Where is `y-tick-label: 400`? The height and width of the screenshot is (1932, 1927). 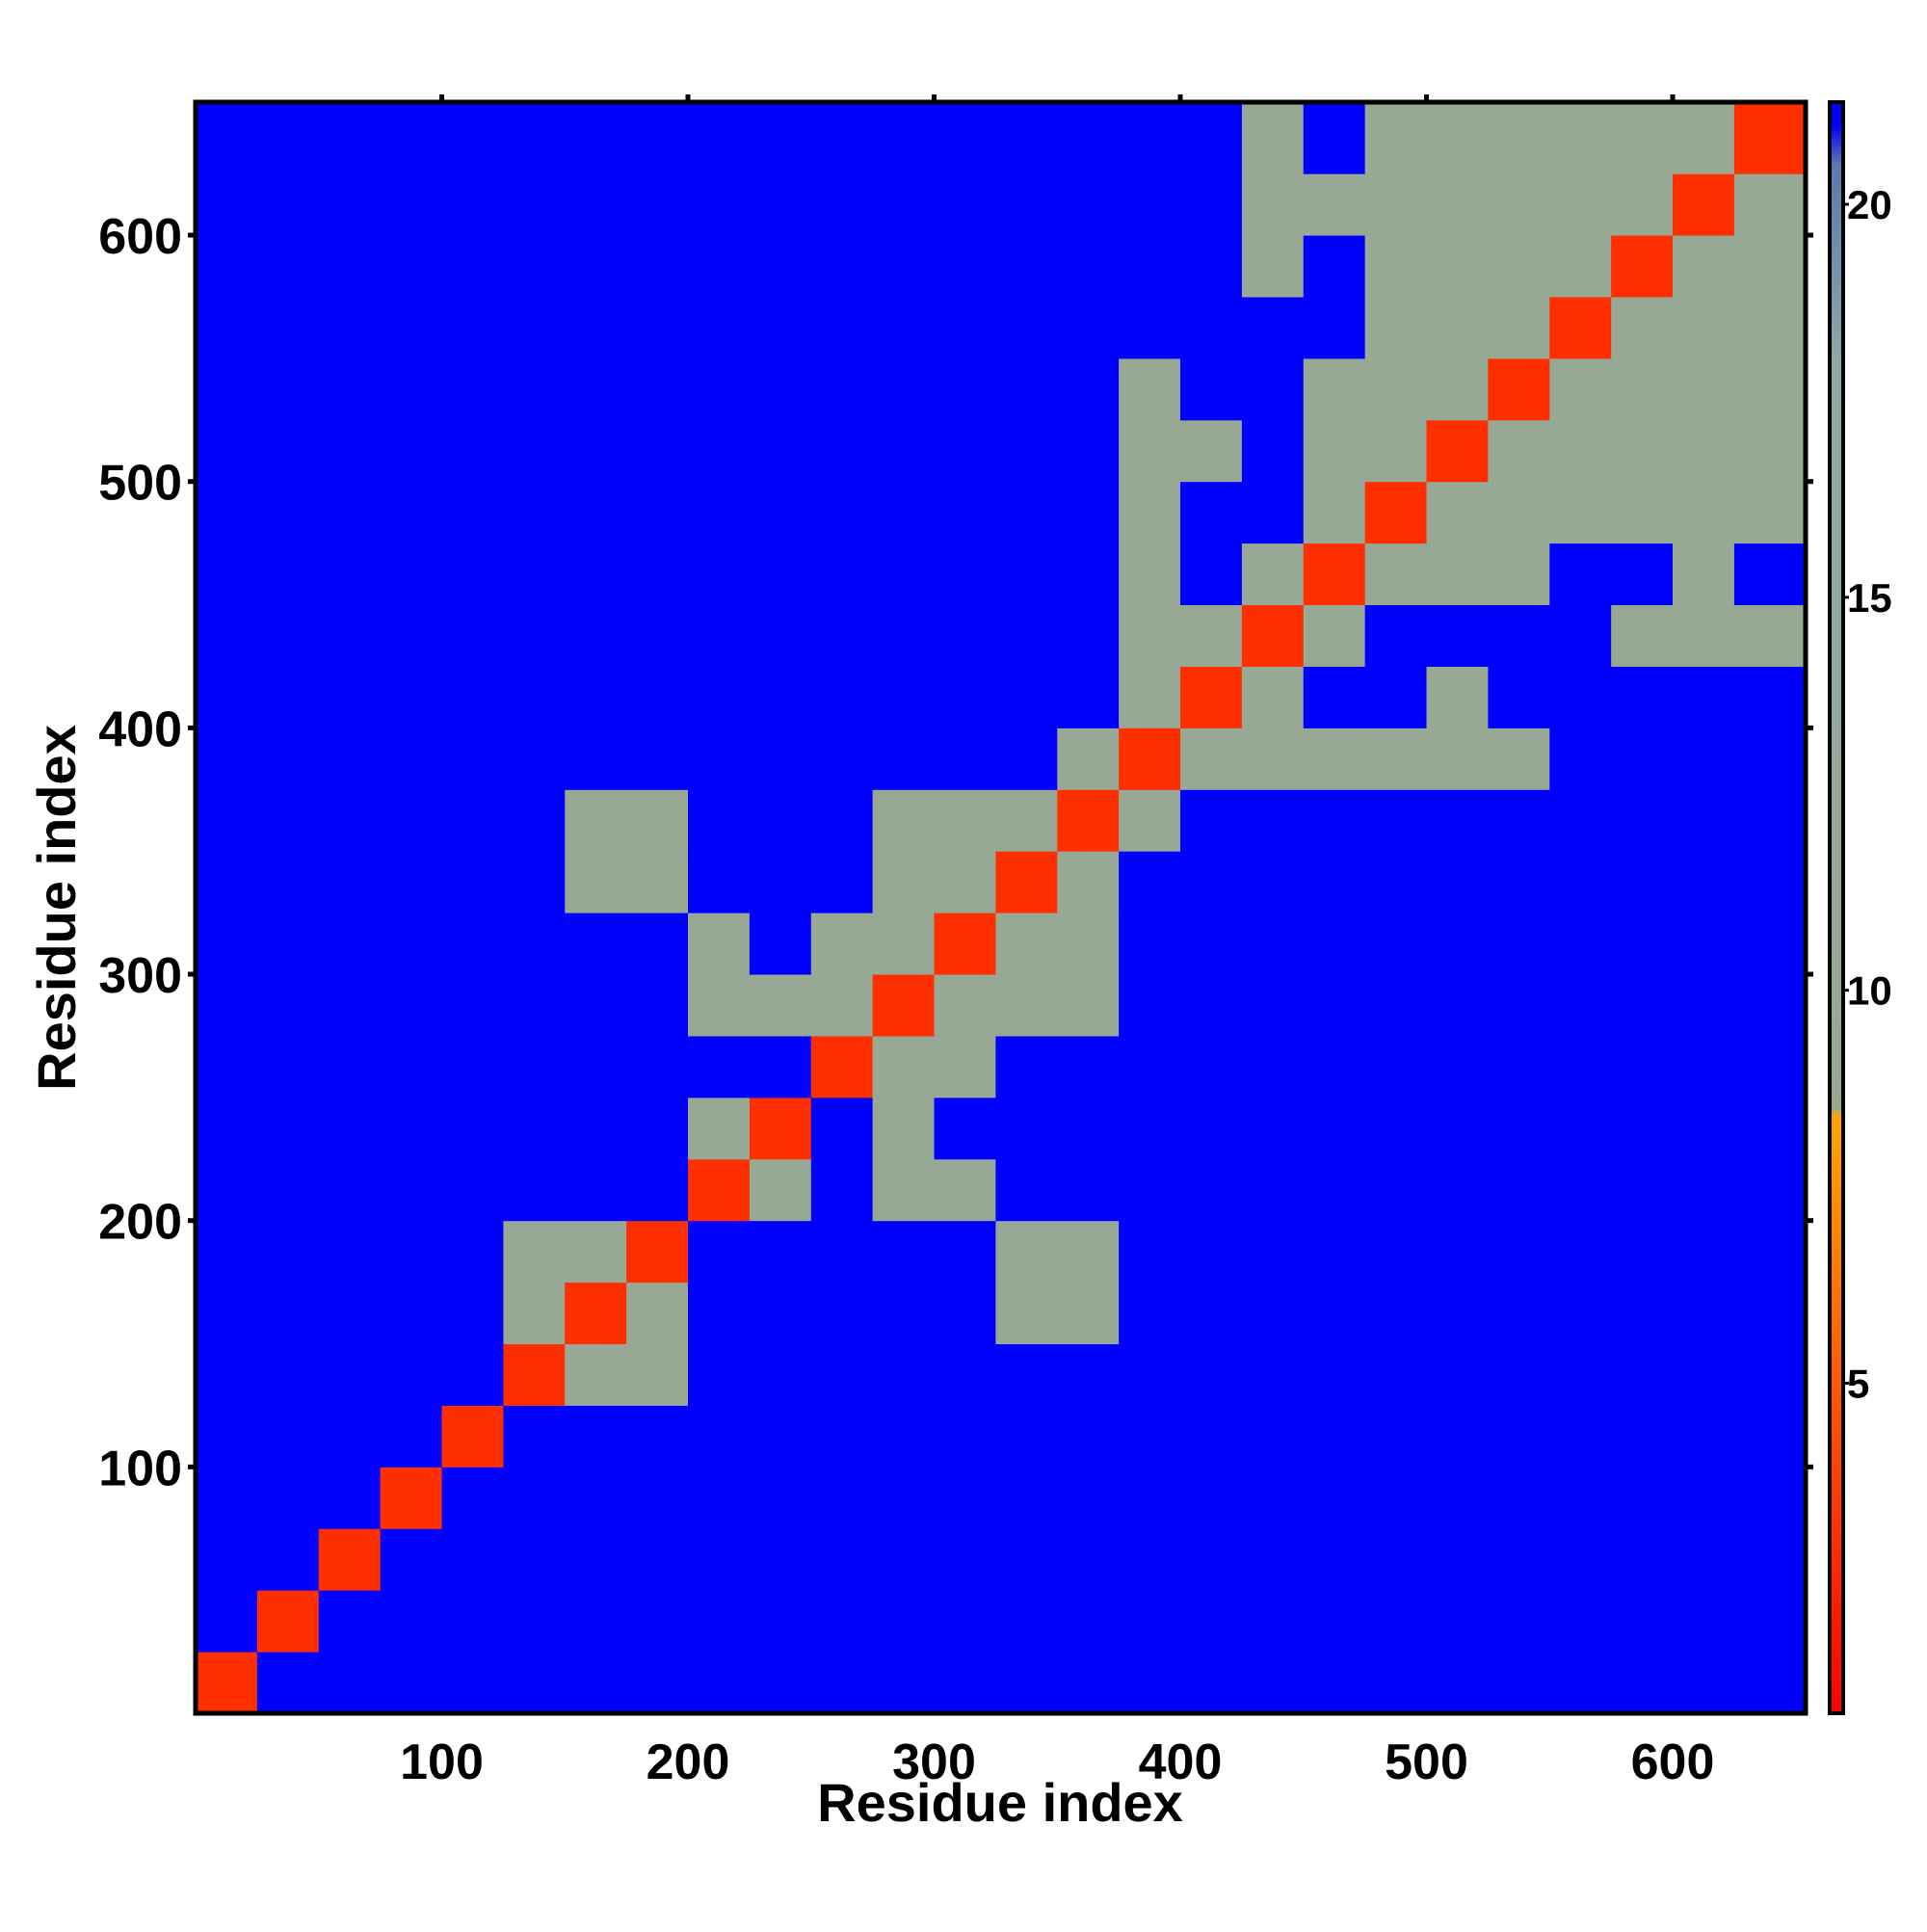 y-tick-label: 400 is located at coordinates (140, 729).